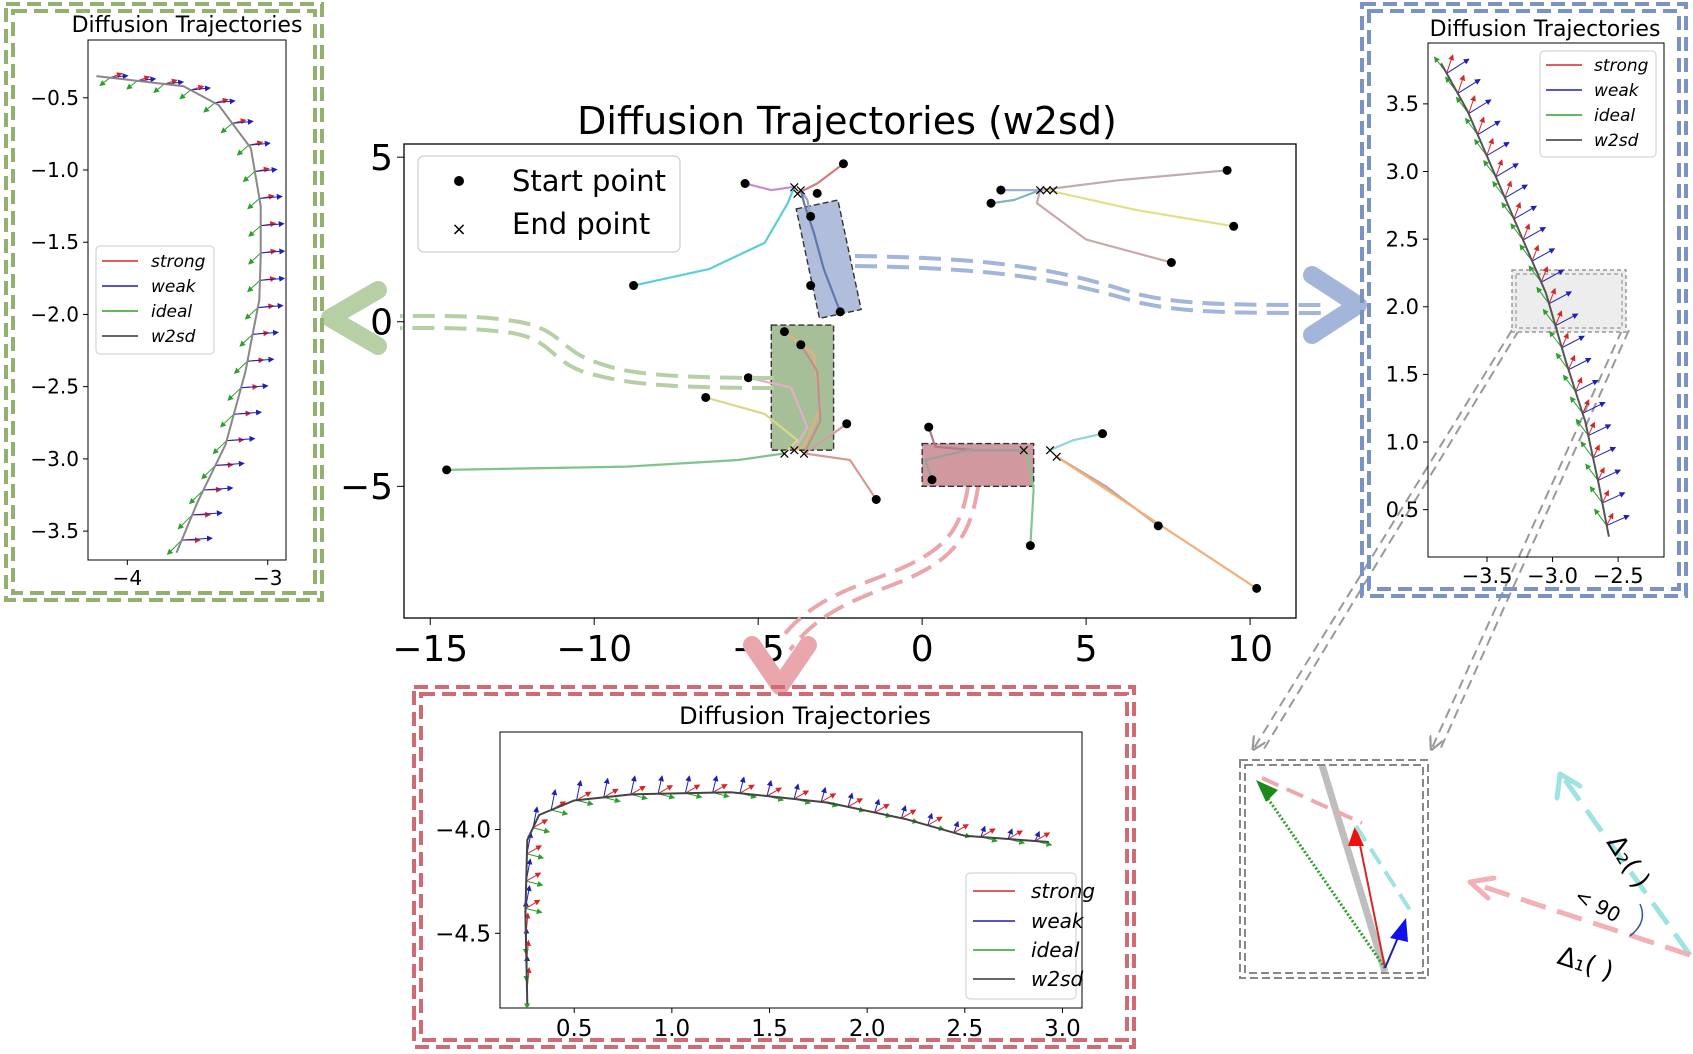  What do you see at coordinates (867, 1029) in the screenshot?
I see `x-tick-label: 2.0` at bounding box center [867, 1029].